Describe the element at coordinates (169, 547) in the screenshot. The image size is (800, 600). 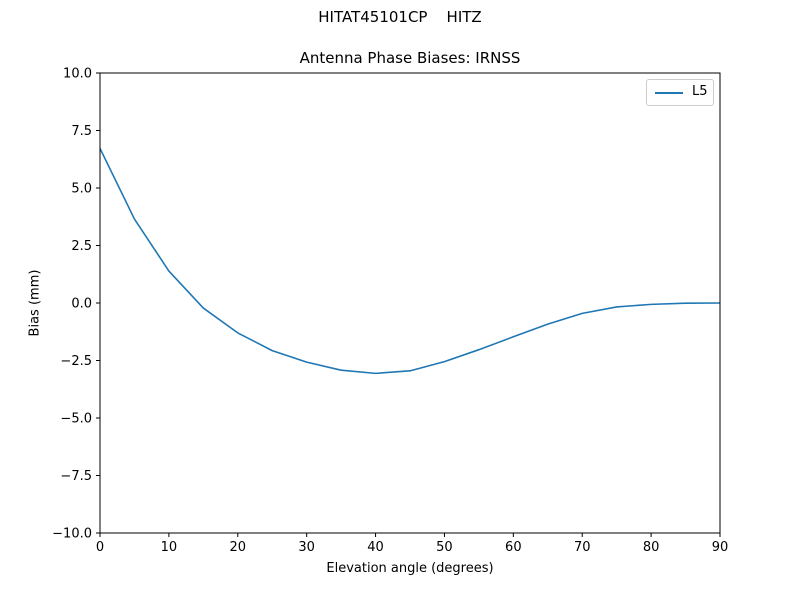
I see `svg-text: 10` at that location.